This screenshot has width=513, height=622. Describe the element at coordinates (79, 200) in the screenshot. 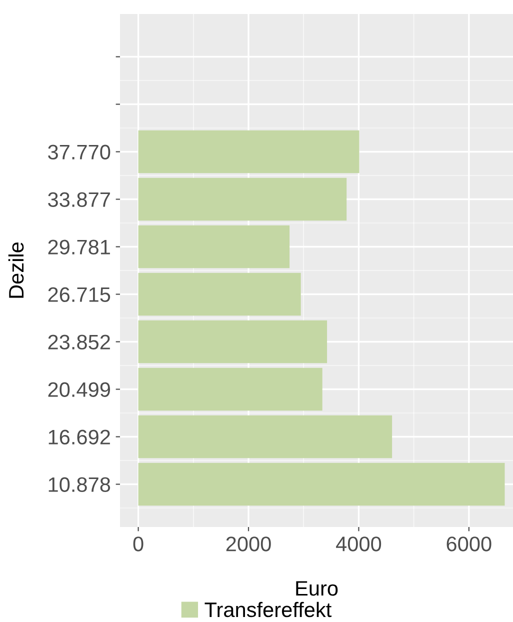

I see `y-tick-label: 33.877` at that location.